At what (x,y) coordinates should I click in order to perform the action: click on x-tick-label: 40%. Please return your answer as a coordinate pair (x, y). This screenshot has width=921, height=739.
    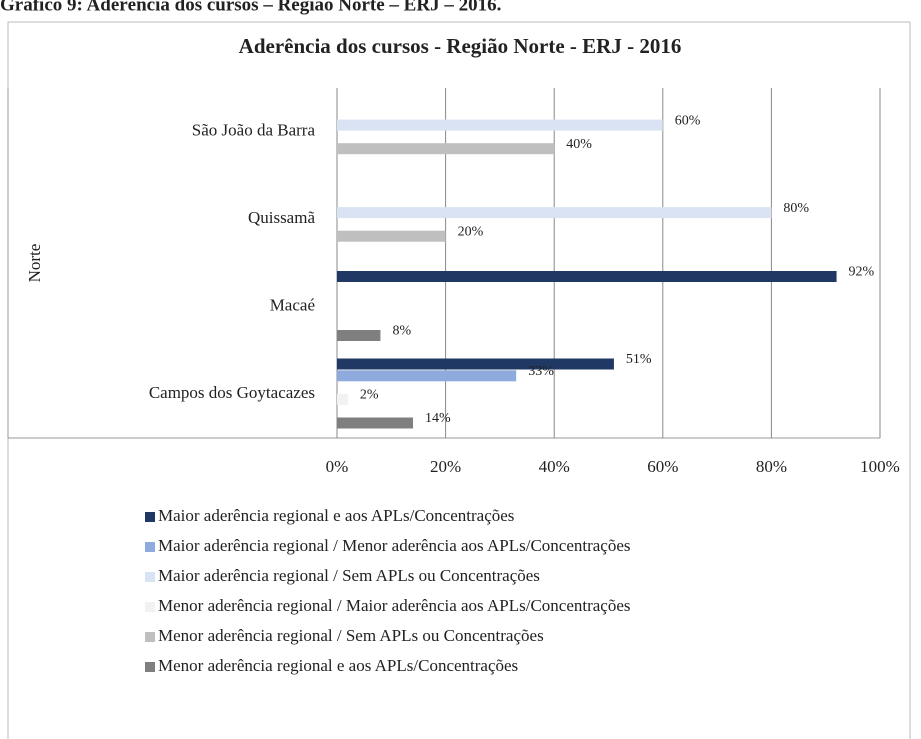
    Looking at the image, I should click on (554, 466).